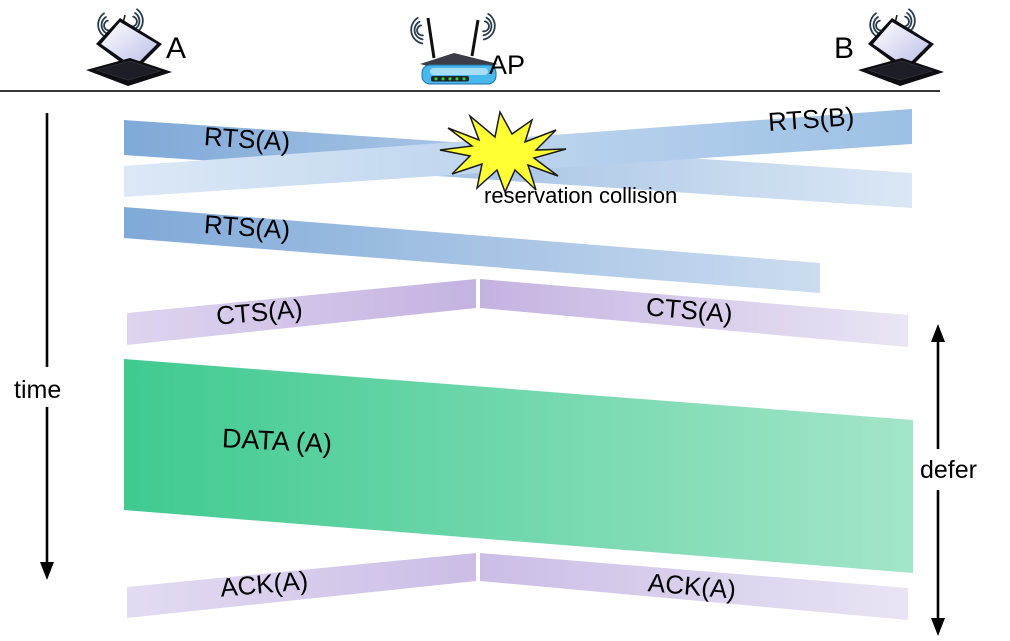 This screenshot has height=641, width=1010. I want to click on ack-a-right-band, so click(694, 586).